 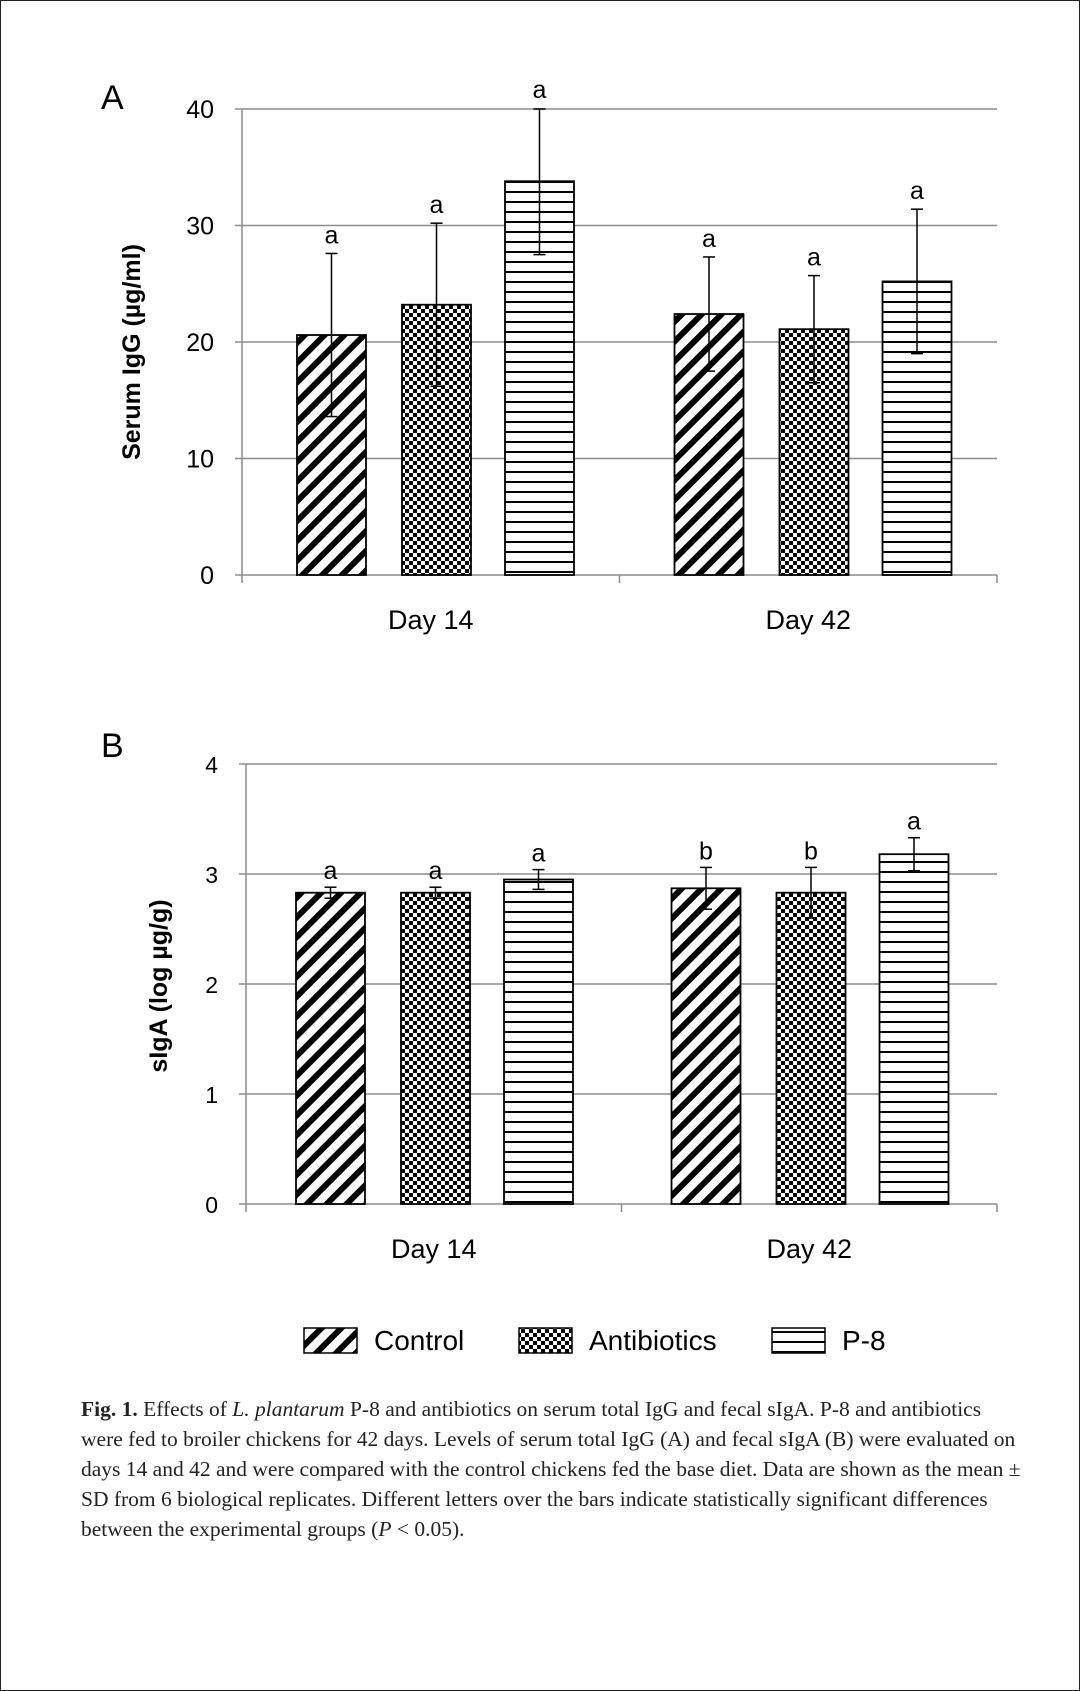 I want to click on legend-label-control: Control, so click(x=419, y=1340).